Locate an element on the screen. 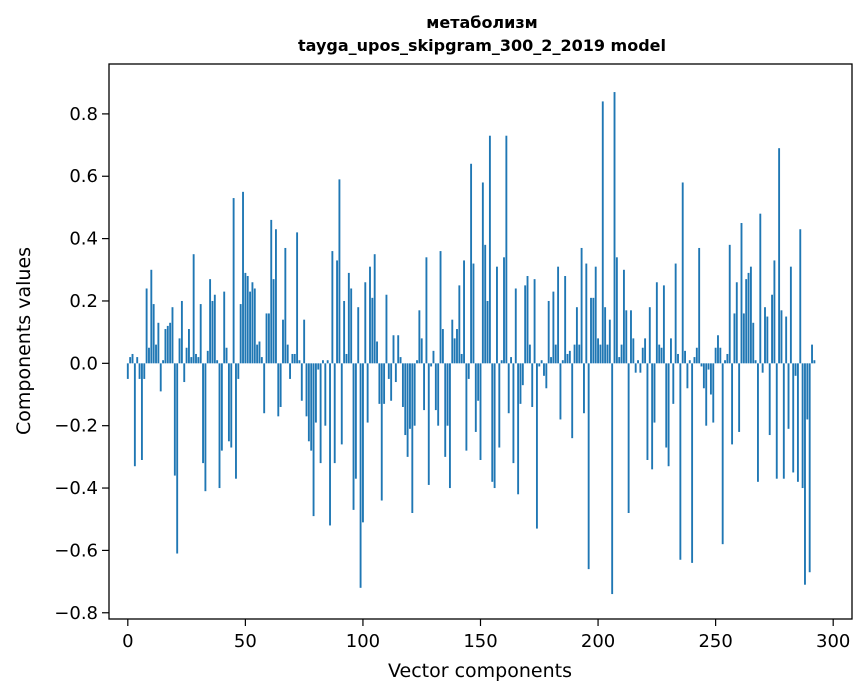 The image size is (867, 696). y-tick-label: 0.0 is located at coordinates (83, 363).